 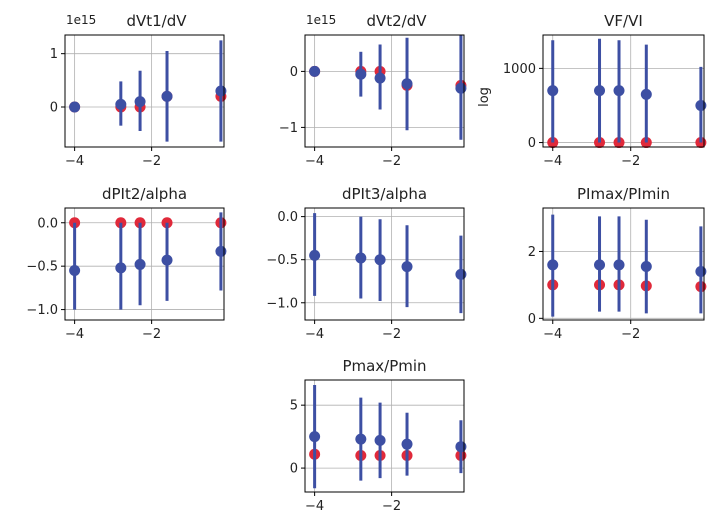 I want to click on y-tick-label: 1, so click(x=54, y=54).